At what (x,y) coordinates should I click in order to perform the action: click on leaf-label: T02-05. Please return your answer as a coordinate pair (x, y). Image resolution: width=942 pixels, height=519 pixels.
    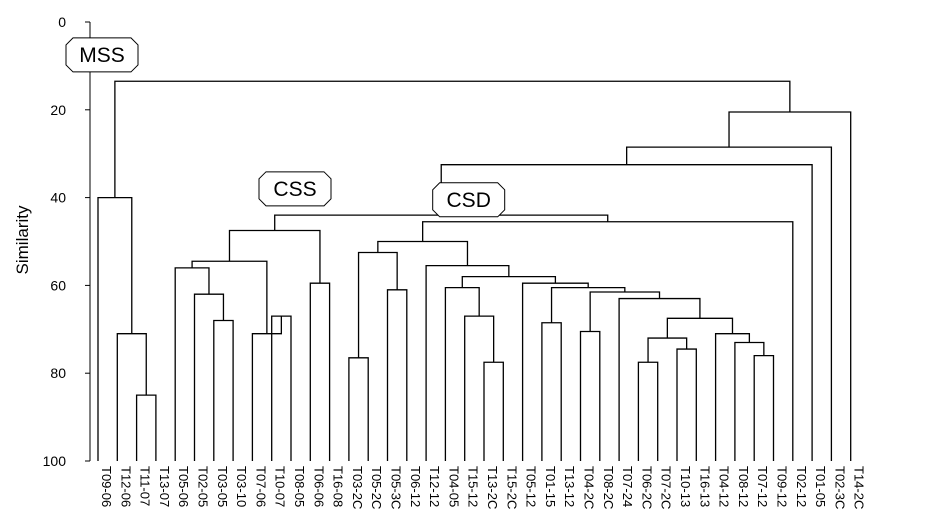
    Looking at the image, I should click on (203, 486).